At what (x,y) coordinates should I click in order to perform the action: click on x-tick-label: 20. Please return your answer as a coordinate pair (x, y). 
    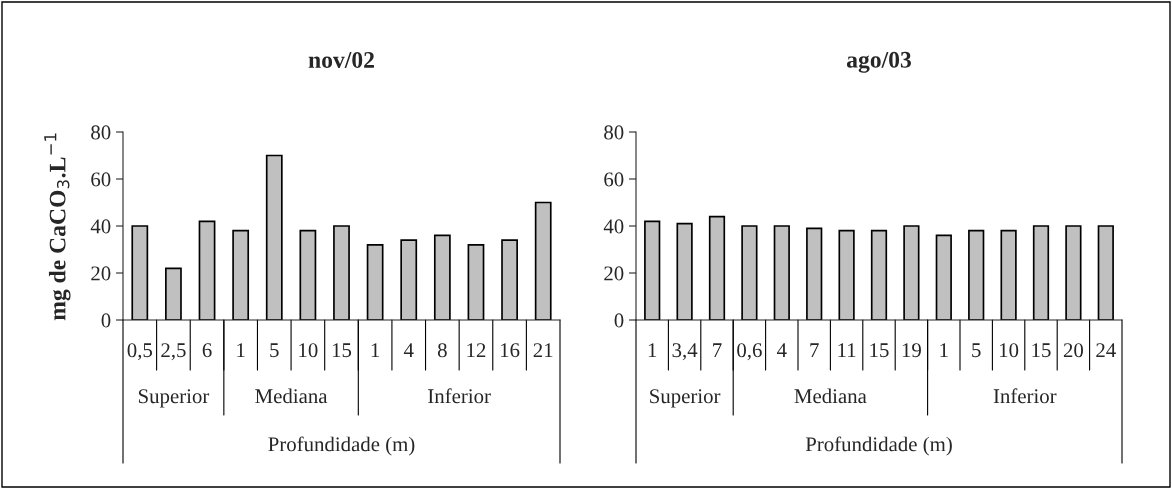
    Looking at the image, I should click on (1073, 350).